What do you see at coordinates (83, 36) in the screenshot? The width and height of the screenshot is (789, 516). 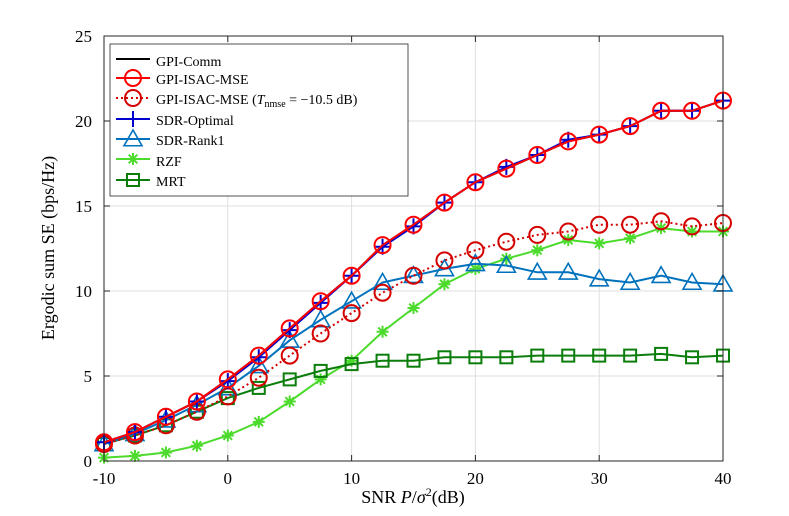 I see `y-tick-label: 25` at bounding box center [83, 36].